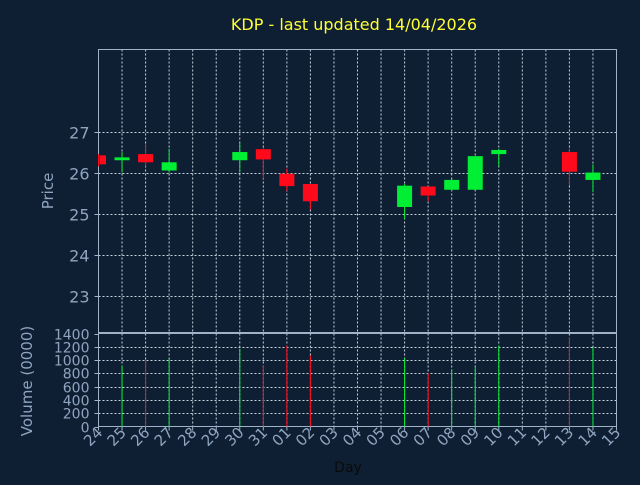 The image size is (640, 485). Describe the element at coordinates (354, 24) in the screenshot. I see `chart-title: KDP - last updated 14/04/2026` at that location.